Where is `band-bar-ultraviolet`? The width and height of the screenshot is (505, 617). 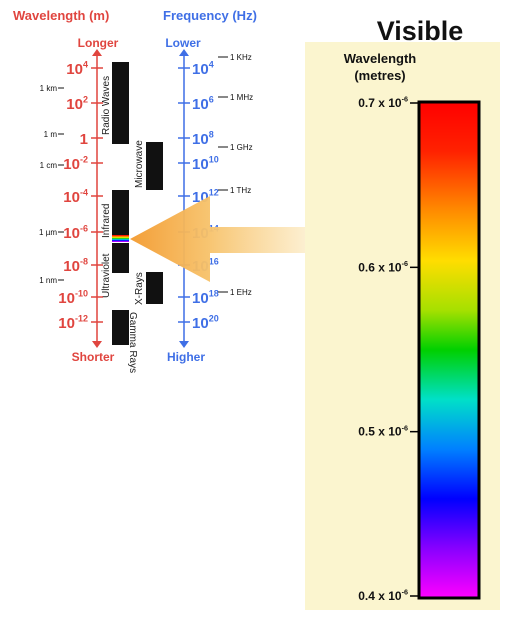 band-bar-ultraviolet is located at coordinates (120, 258).